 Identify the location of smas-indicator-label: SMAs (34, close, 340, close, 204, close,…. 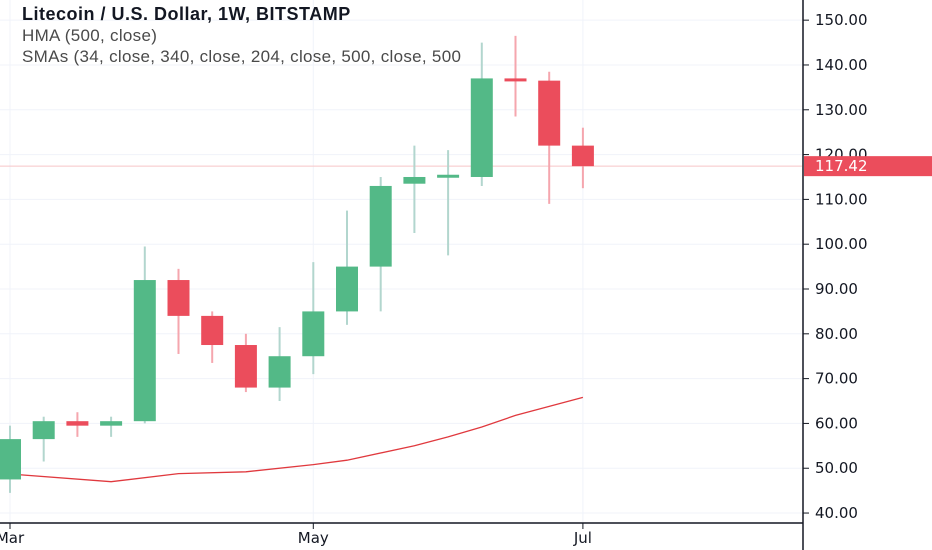
(242, 56).